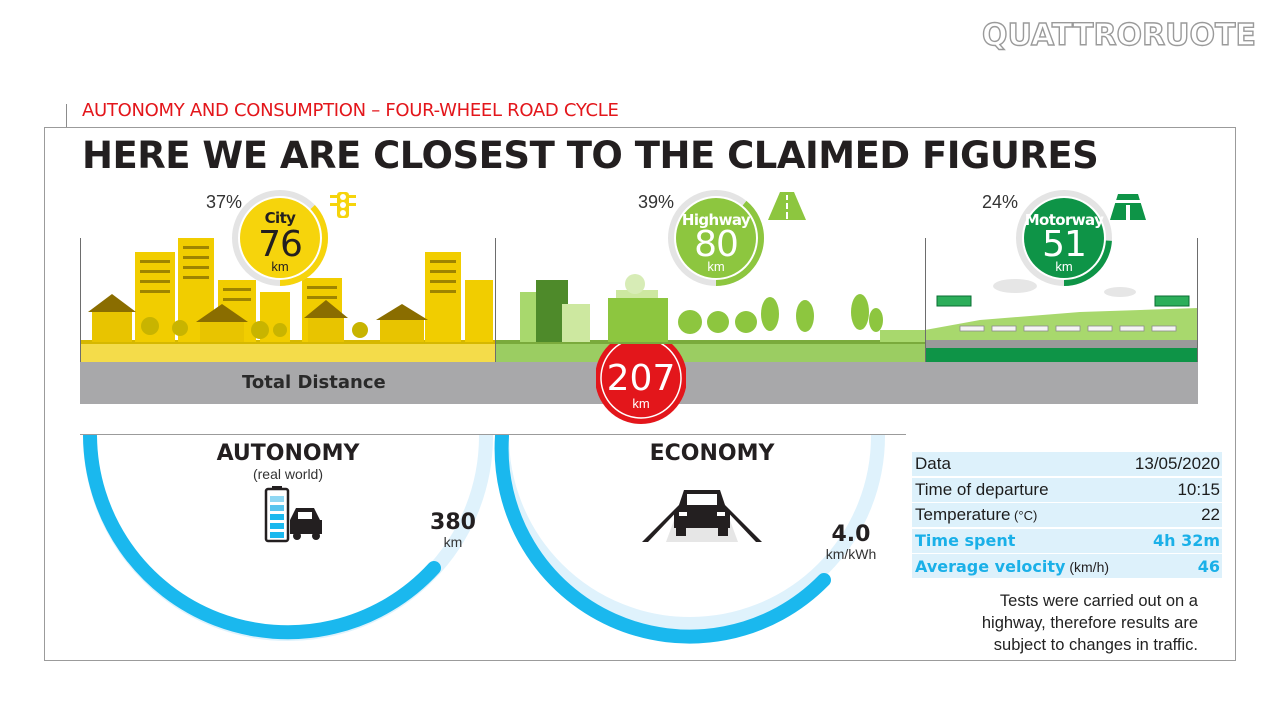  I want to click on economy-title: ECONOMY, so click(712, 453).